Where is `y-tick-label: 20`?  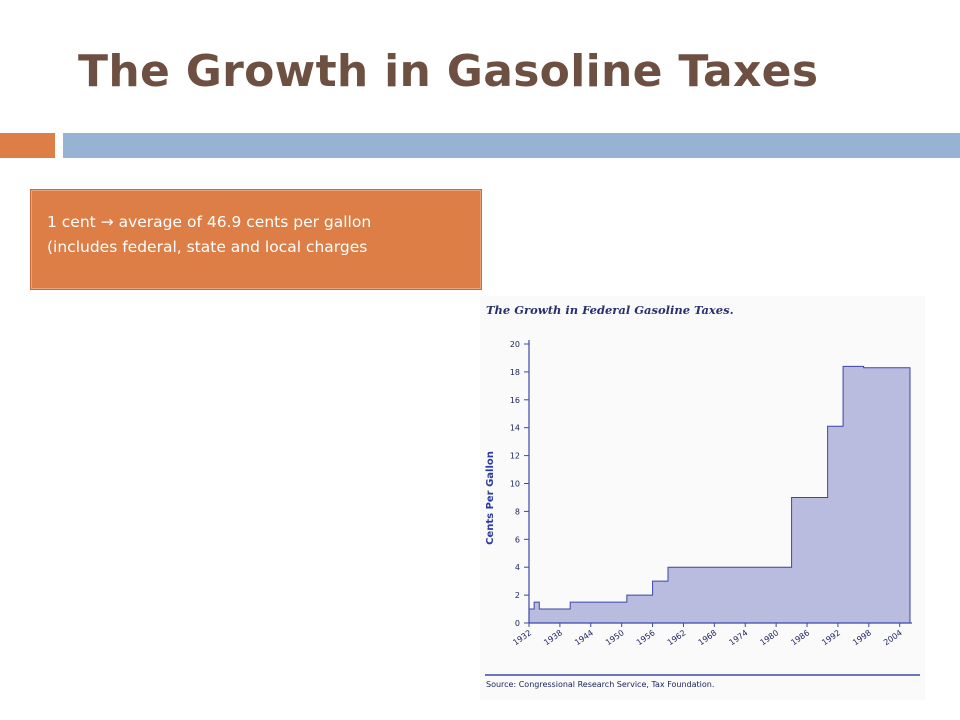 y-tick-label: 20 is located at coordinates (515, 344).